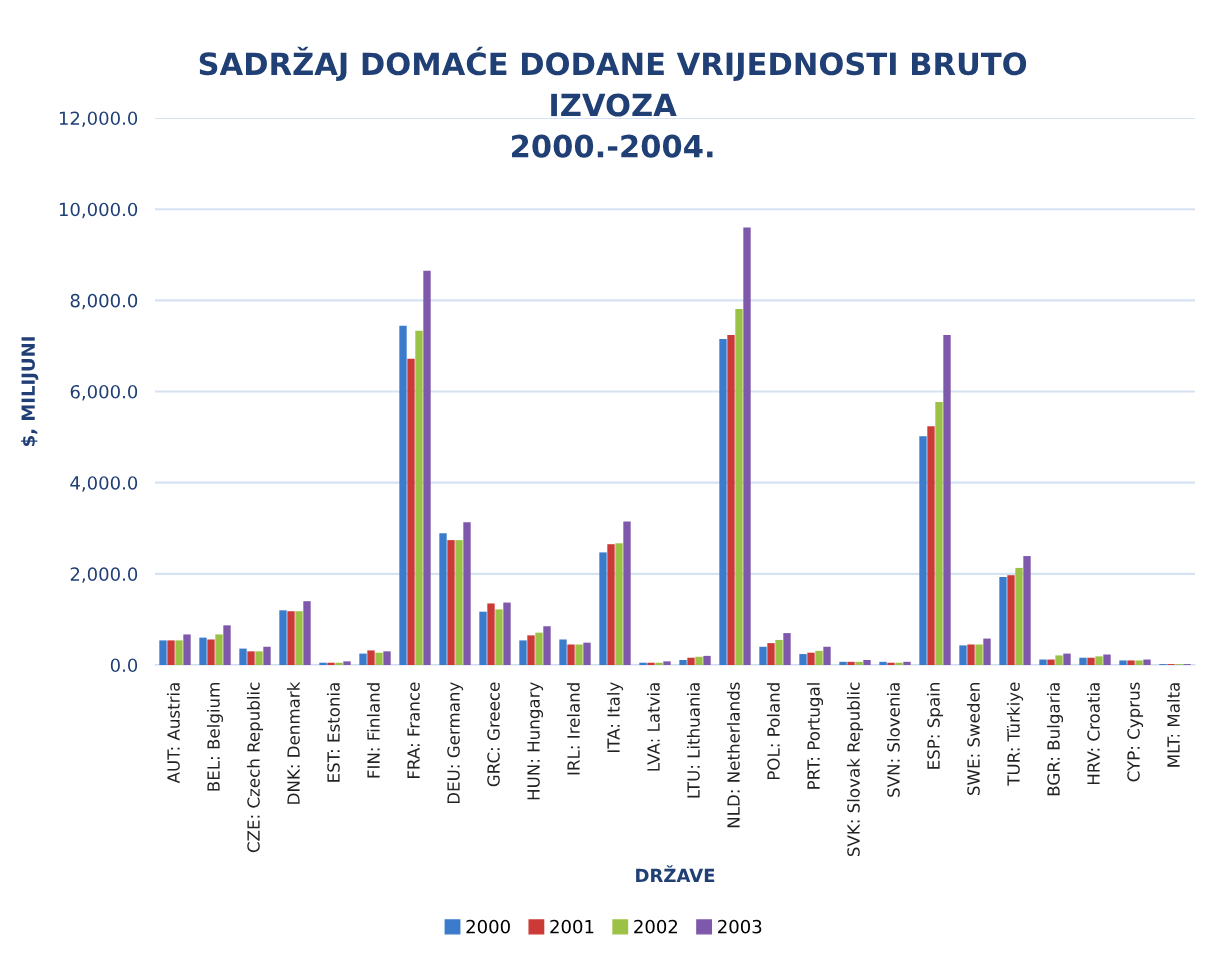  What do you see at coordinates (893, 740) in the screenshot?
I see `x-tick-label: SVN: Slovenia` at bounding box center [893, 740].